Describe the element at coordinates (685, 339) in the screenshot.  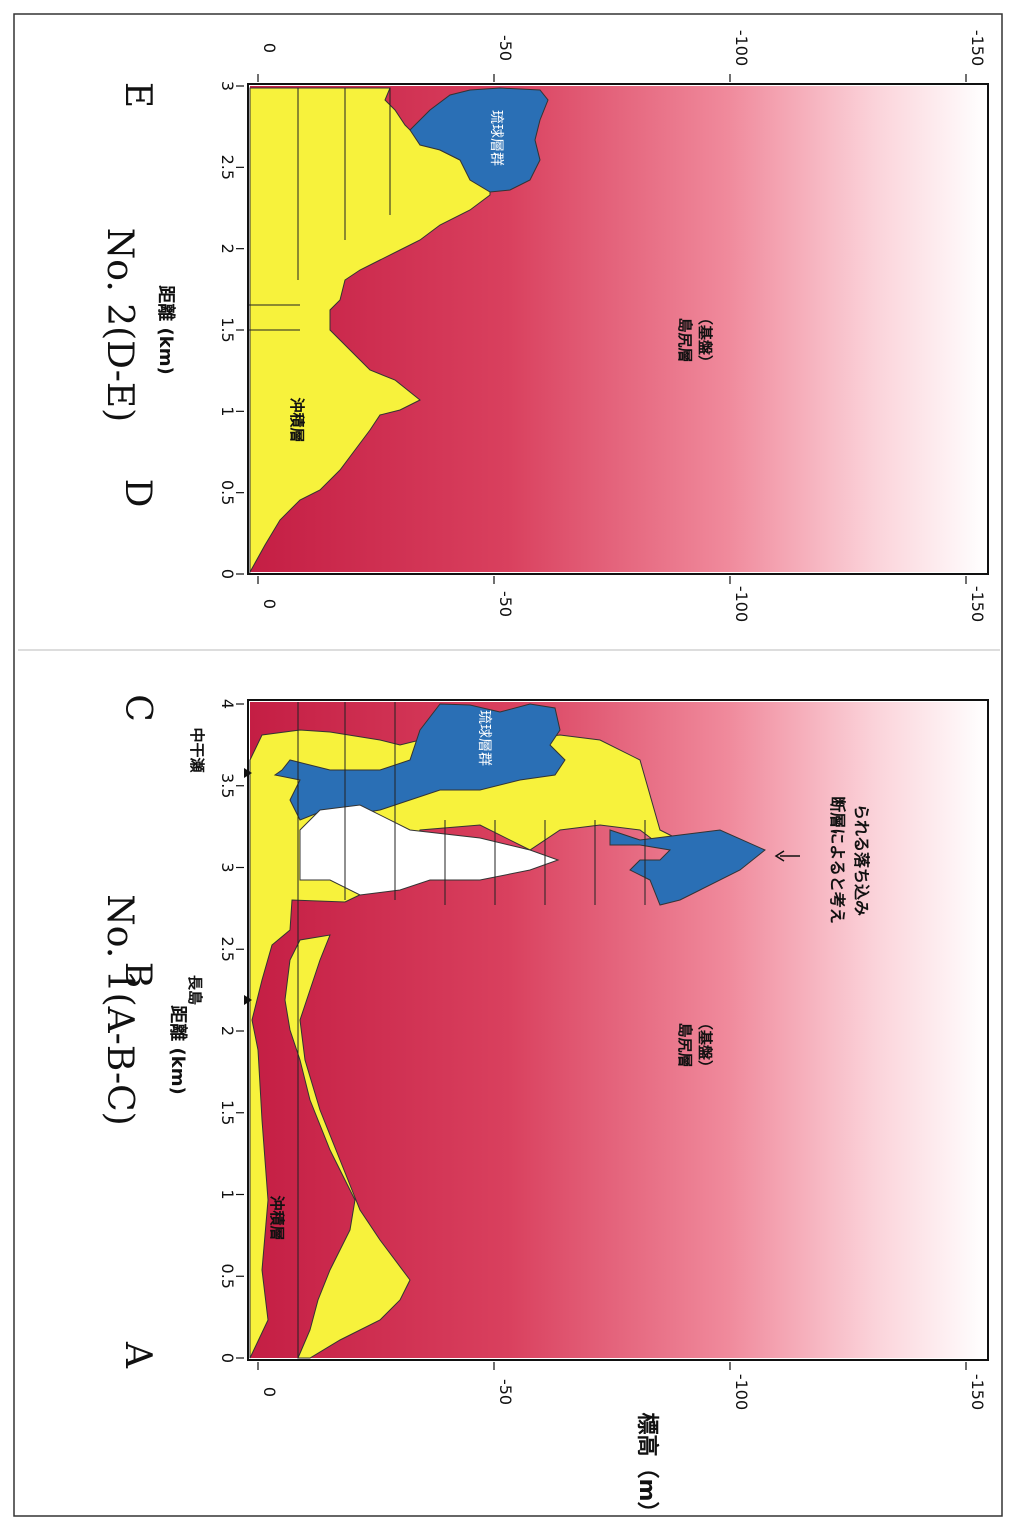
I see `chart2-basement-label-1: 島尻層` at that location.